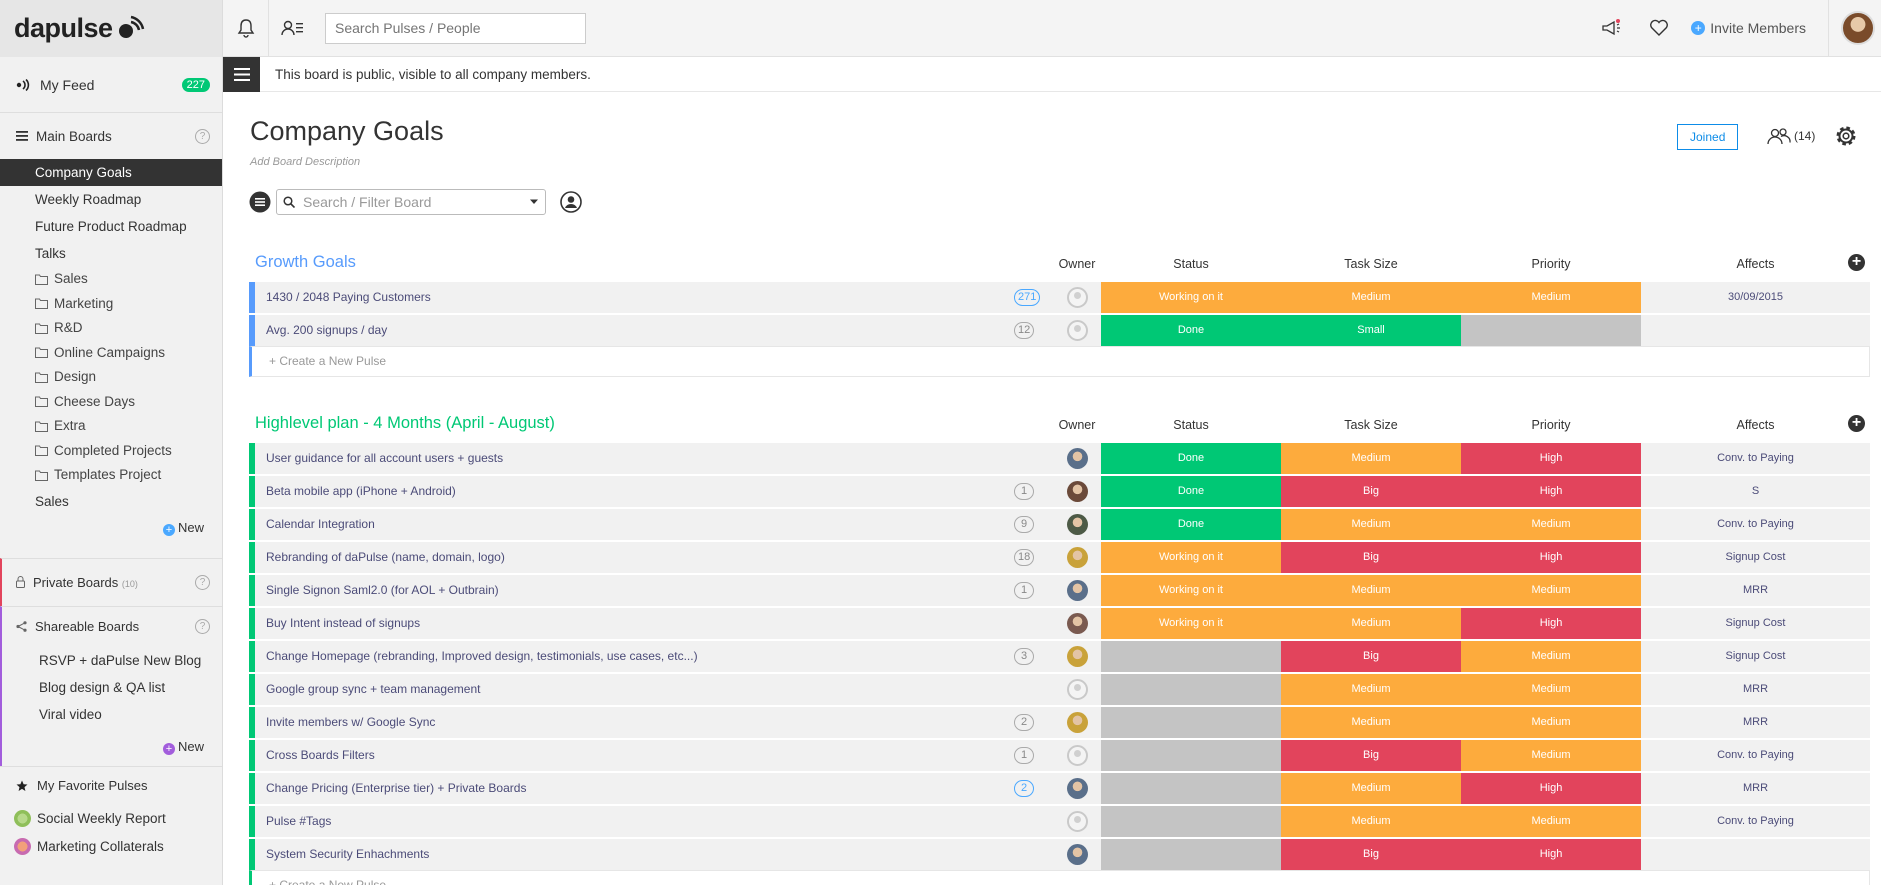 This screenshot has width=1881, height=885. What do you see at coordinates (305, 162) in the screenshot?
I see `board-description: Add Board Description` at bounding box center [305, 162].